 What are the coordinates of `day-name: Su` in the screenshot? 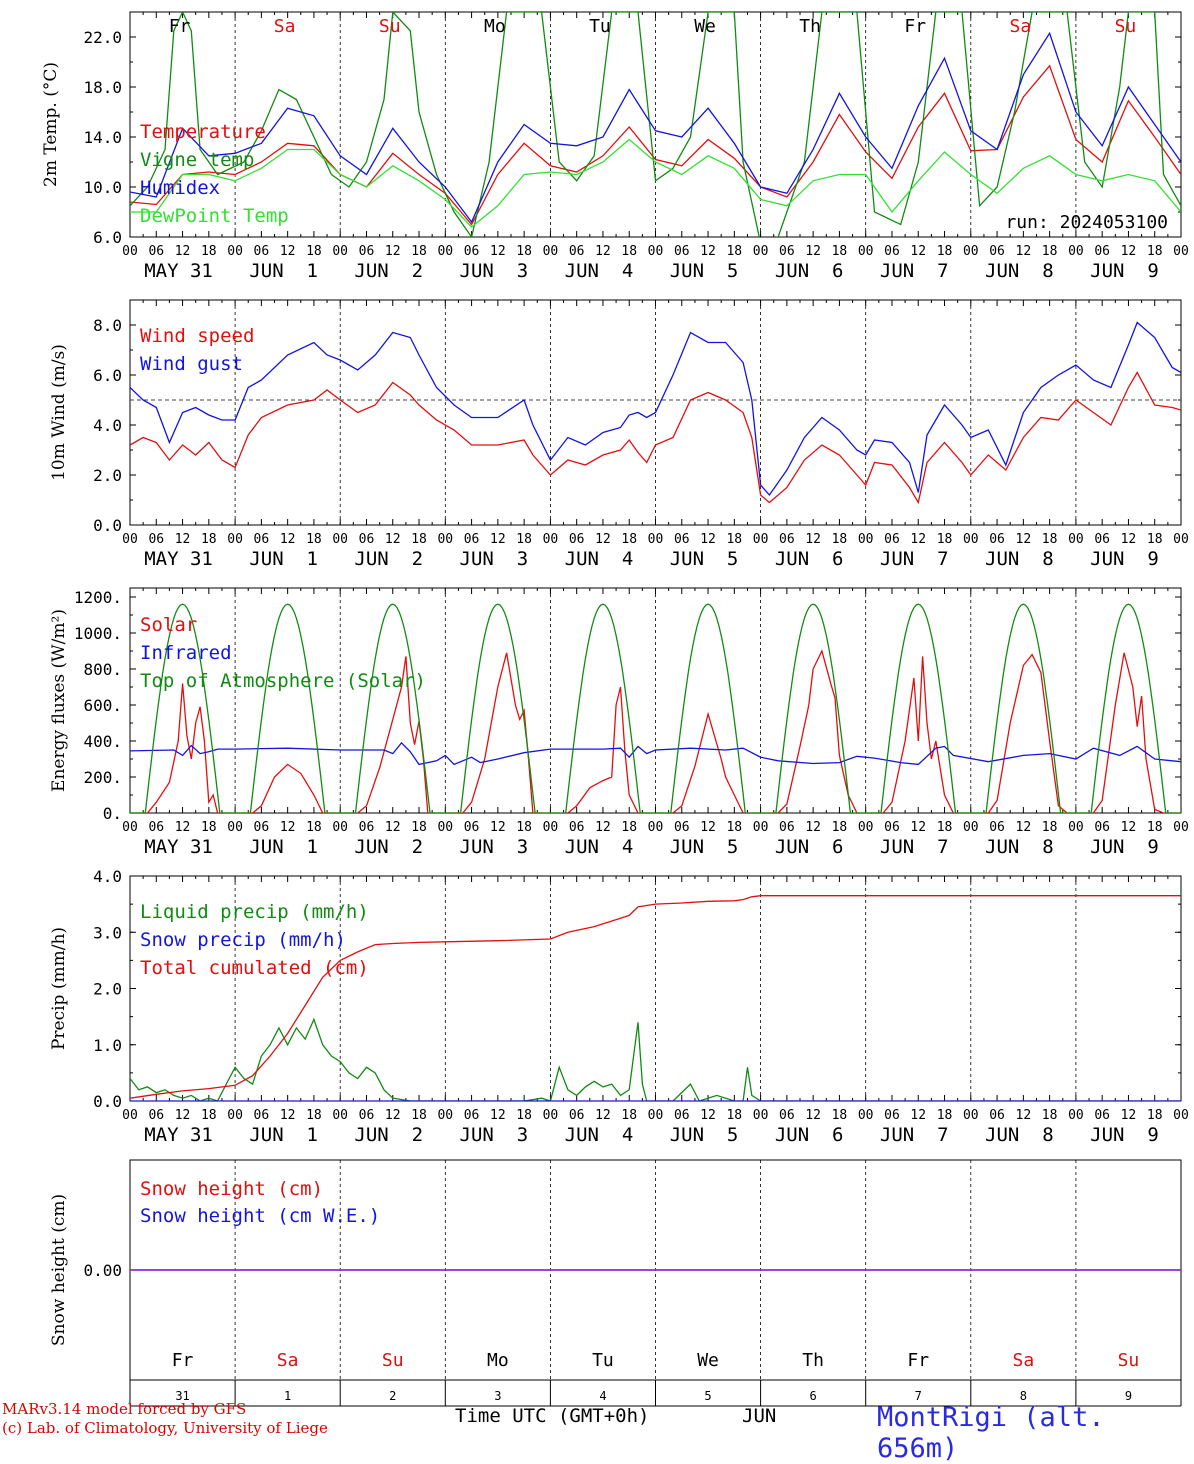 It's located at (1126, 26).